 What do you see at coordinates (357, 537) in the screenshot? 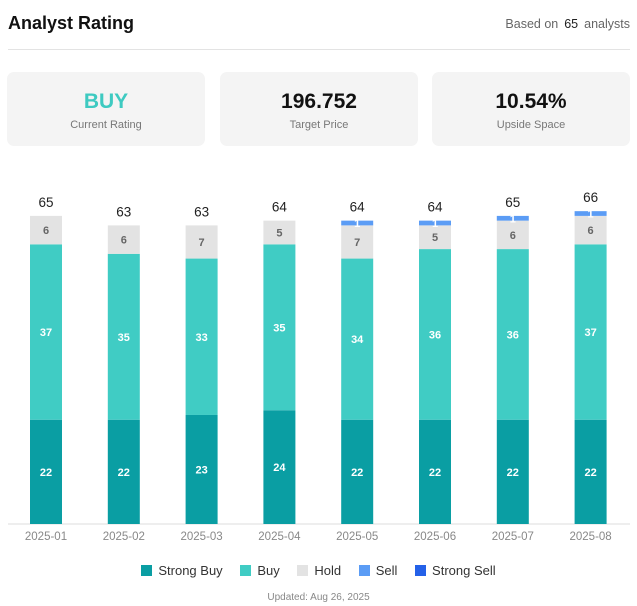
I see `x-tick-label: 2025-05` at bounding box center [357, 537].